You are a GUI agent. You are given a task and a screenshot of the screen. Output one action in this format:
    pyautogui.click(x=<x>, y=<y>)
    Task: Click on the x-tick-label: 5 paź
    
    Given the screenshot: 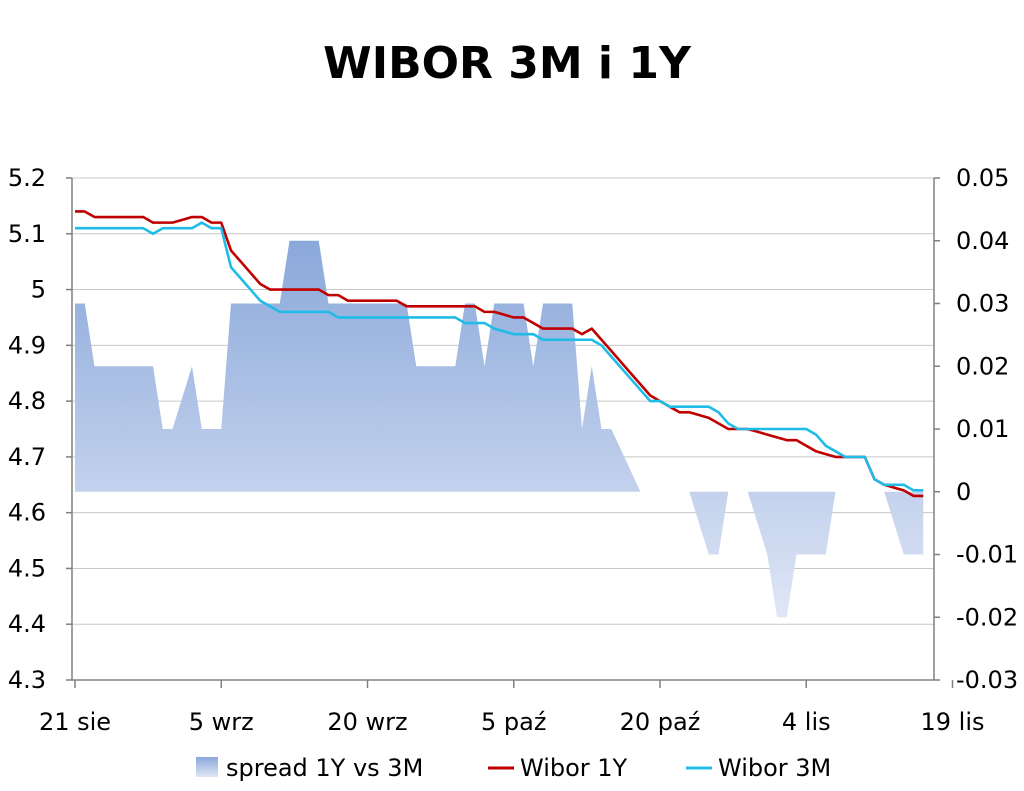 What is the action you would take?
    pyautogui.click(x=513, y=722)
    